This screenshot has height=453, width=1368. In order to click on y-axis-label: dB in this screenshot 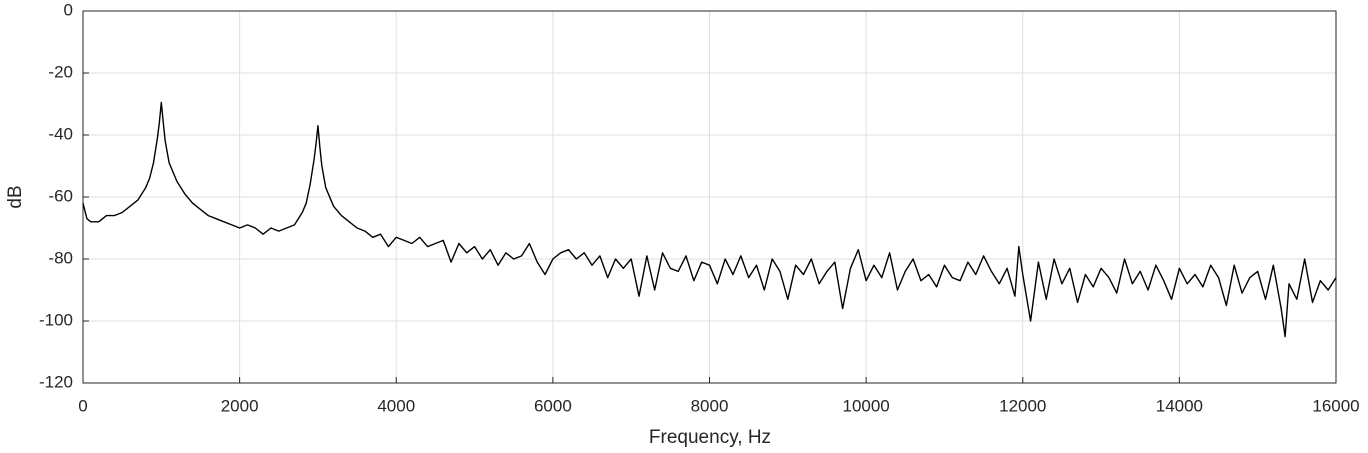, I will do `click(15, 196)`.